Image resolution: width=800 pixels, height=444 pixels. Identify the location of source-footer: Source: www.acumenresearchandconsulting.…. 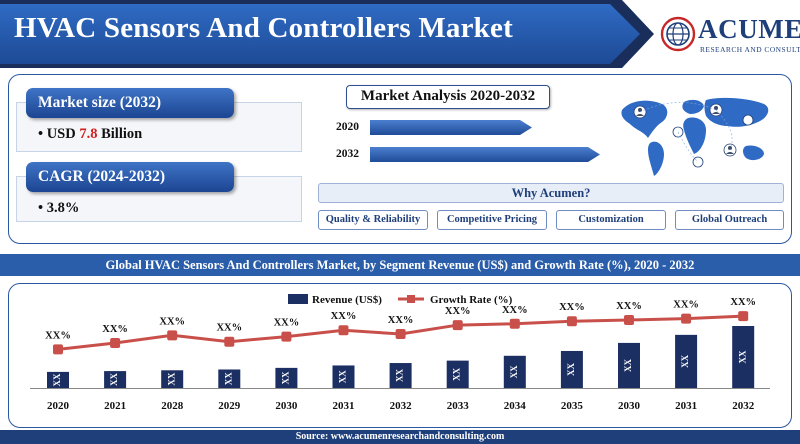
(400, 437).